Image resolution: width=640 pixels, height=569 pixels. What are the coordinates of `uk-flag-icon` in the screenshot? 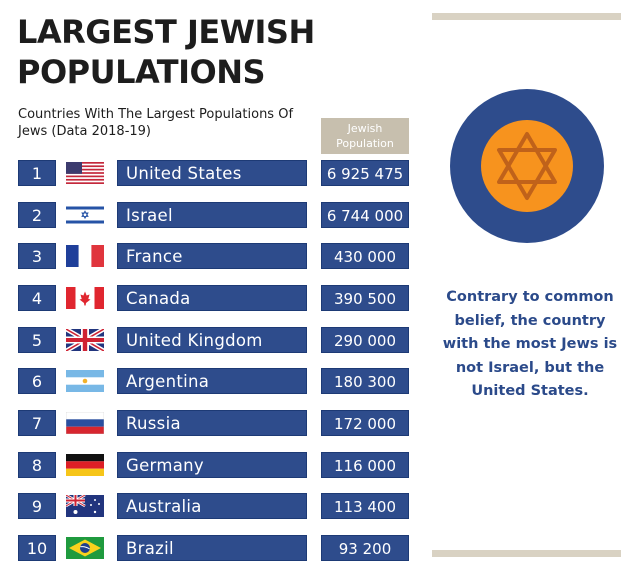 It's located at (85, 340).